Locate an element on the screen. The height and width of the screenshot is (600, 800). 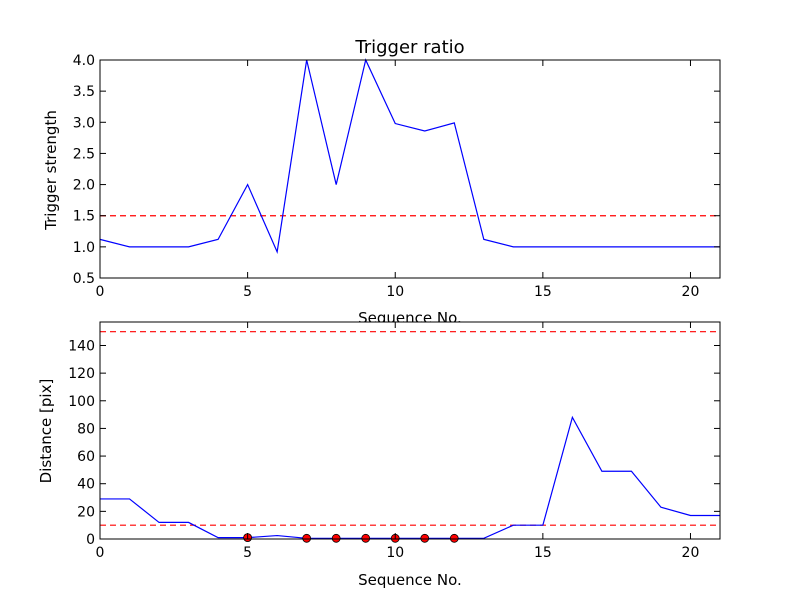
y-tick-label: 2.0 is located at coordinates (84, 186).